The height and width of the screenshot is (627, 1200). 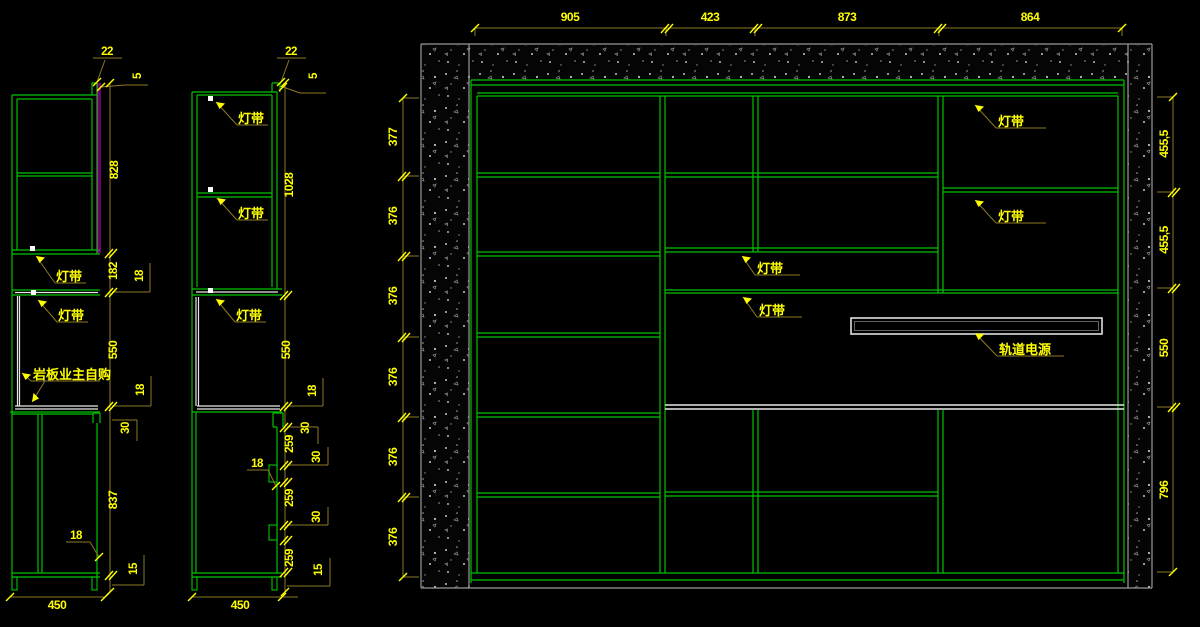 I want to click on view1-structure-lines, so click(x=55, y=330).